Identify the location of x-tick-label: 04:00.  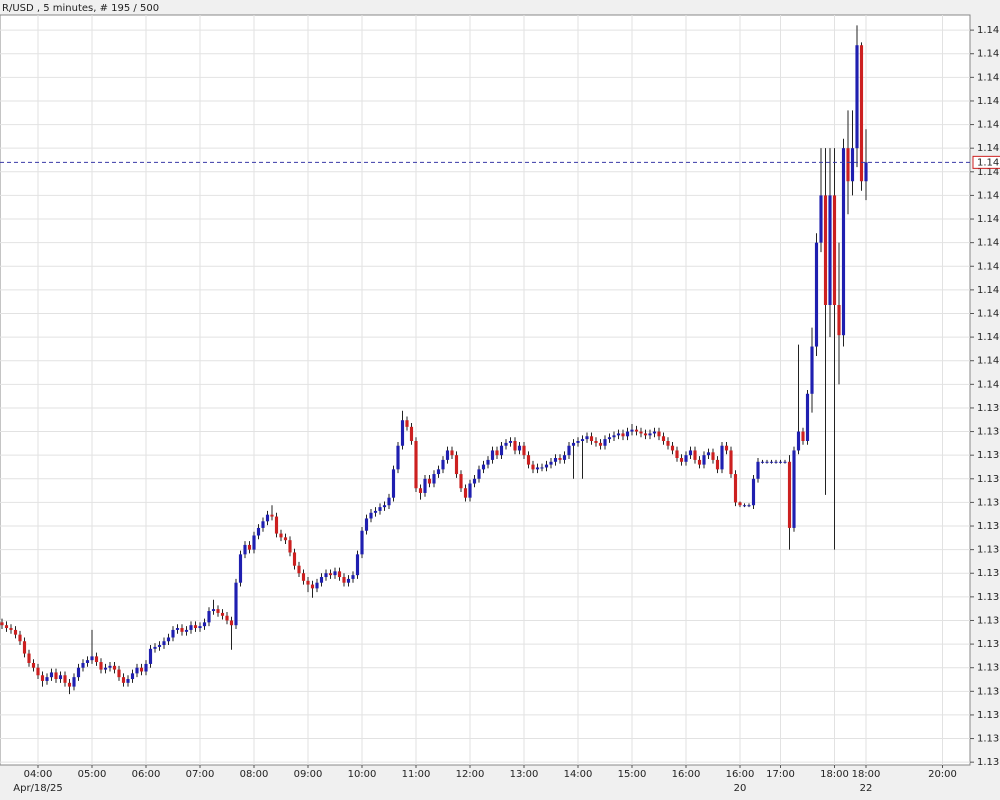
(38, 774).